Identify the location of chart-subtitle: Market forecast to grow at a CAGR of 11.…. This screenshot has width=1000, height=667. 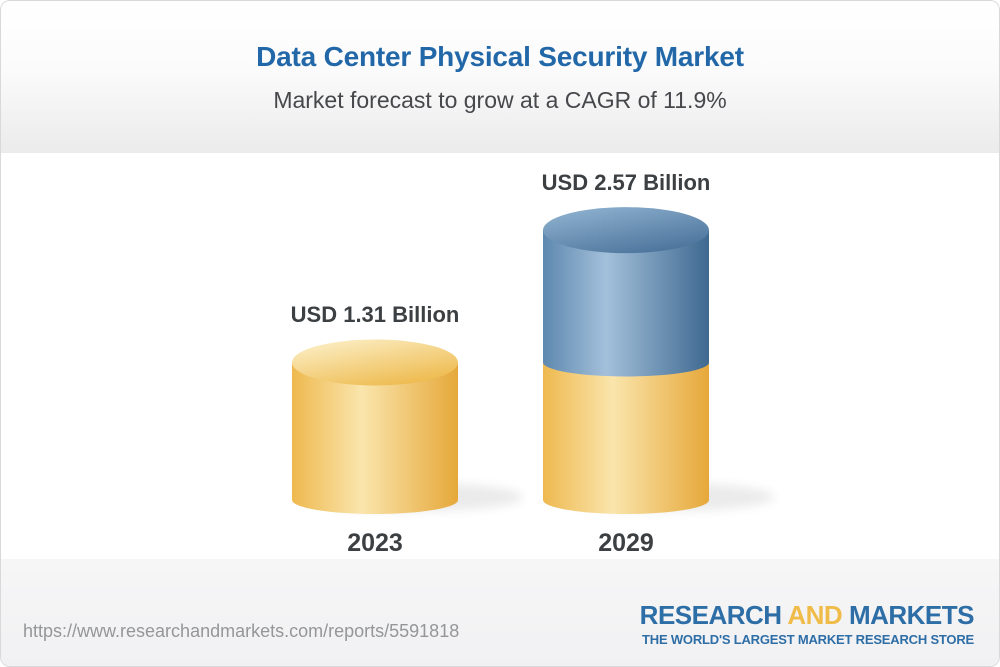
(500, 100).